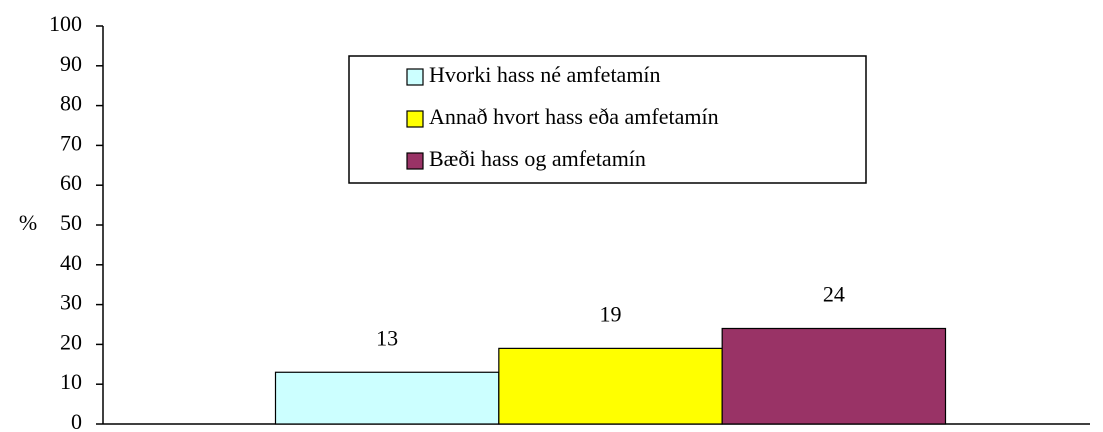  I want to click on y-tick-label: 0, so click(76, 420).